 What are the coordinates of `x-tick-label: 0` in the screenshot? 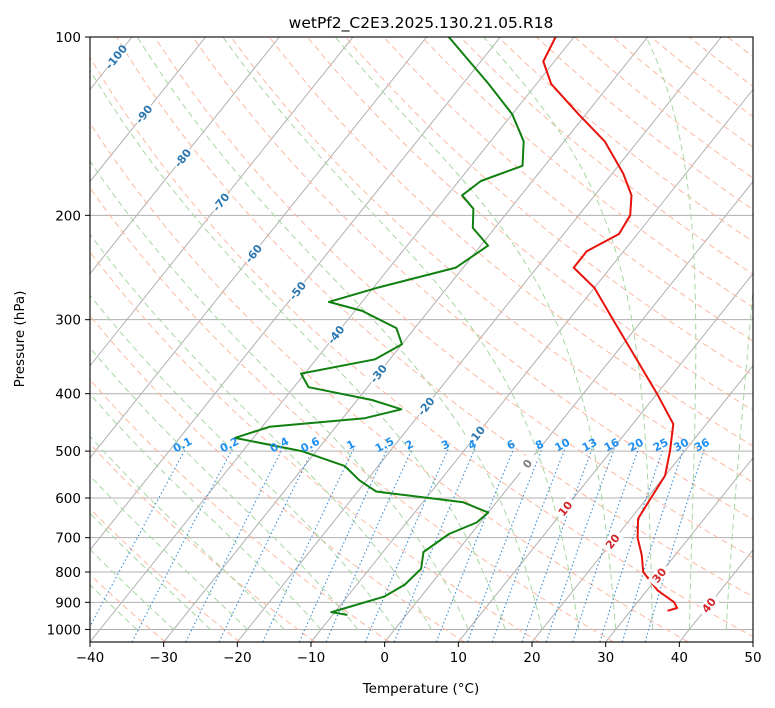 It's located at (384, 658).